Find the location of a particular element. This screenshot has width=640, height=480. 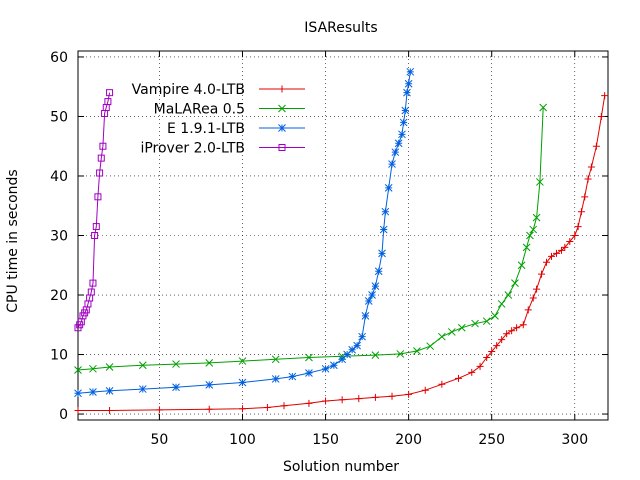

legend-label: E 1.9.1-LTB is located at coordinates (206, 129).